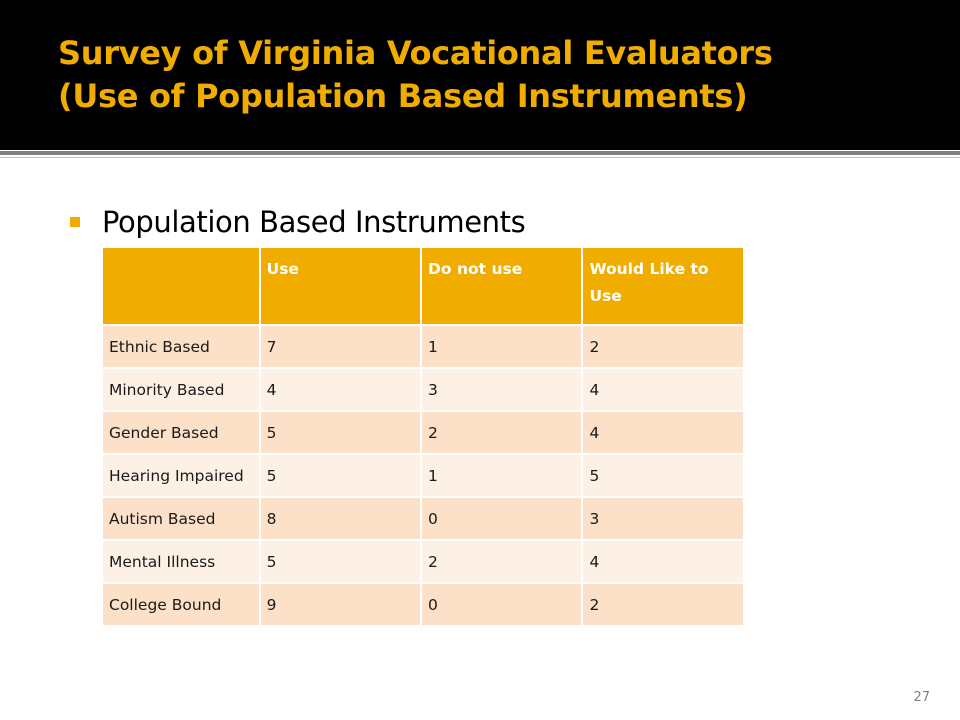 The image size is (960, 720). Describe the element at coordinates (181, 604) in the screenshot. I see `row-label: College Bound` at that location.